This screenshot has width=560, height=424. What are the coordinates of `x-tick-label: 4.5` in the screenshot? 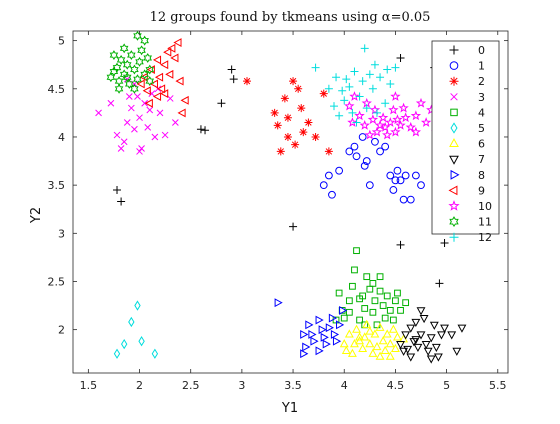 It's located at (396, 385).